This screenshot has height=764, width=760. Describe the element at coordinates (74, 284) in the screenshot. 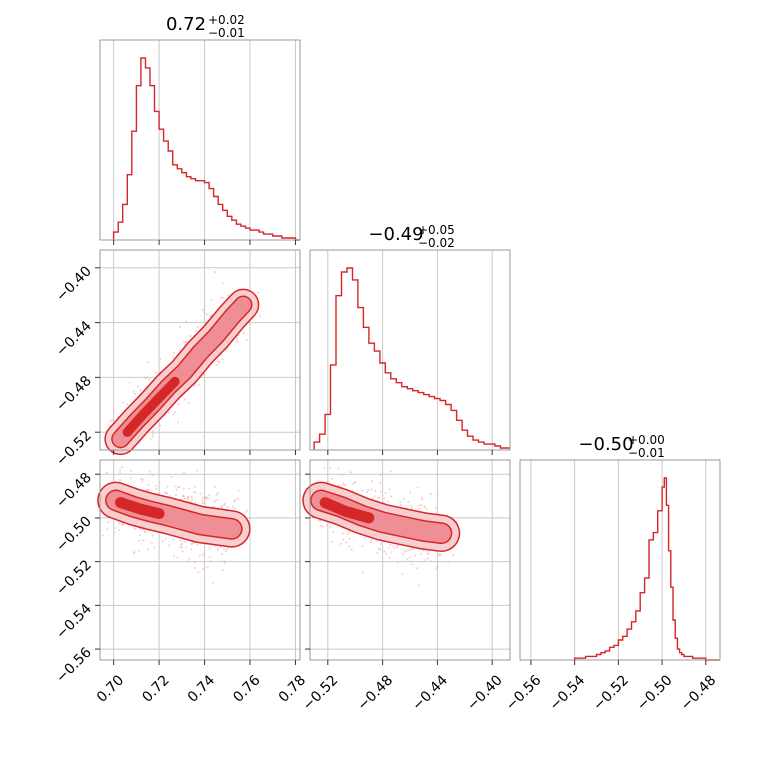

I see `yaxis-2-ticklabel: −0.40` at that location.